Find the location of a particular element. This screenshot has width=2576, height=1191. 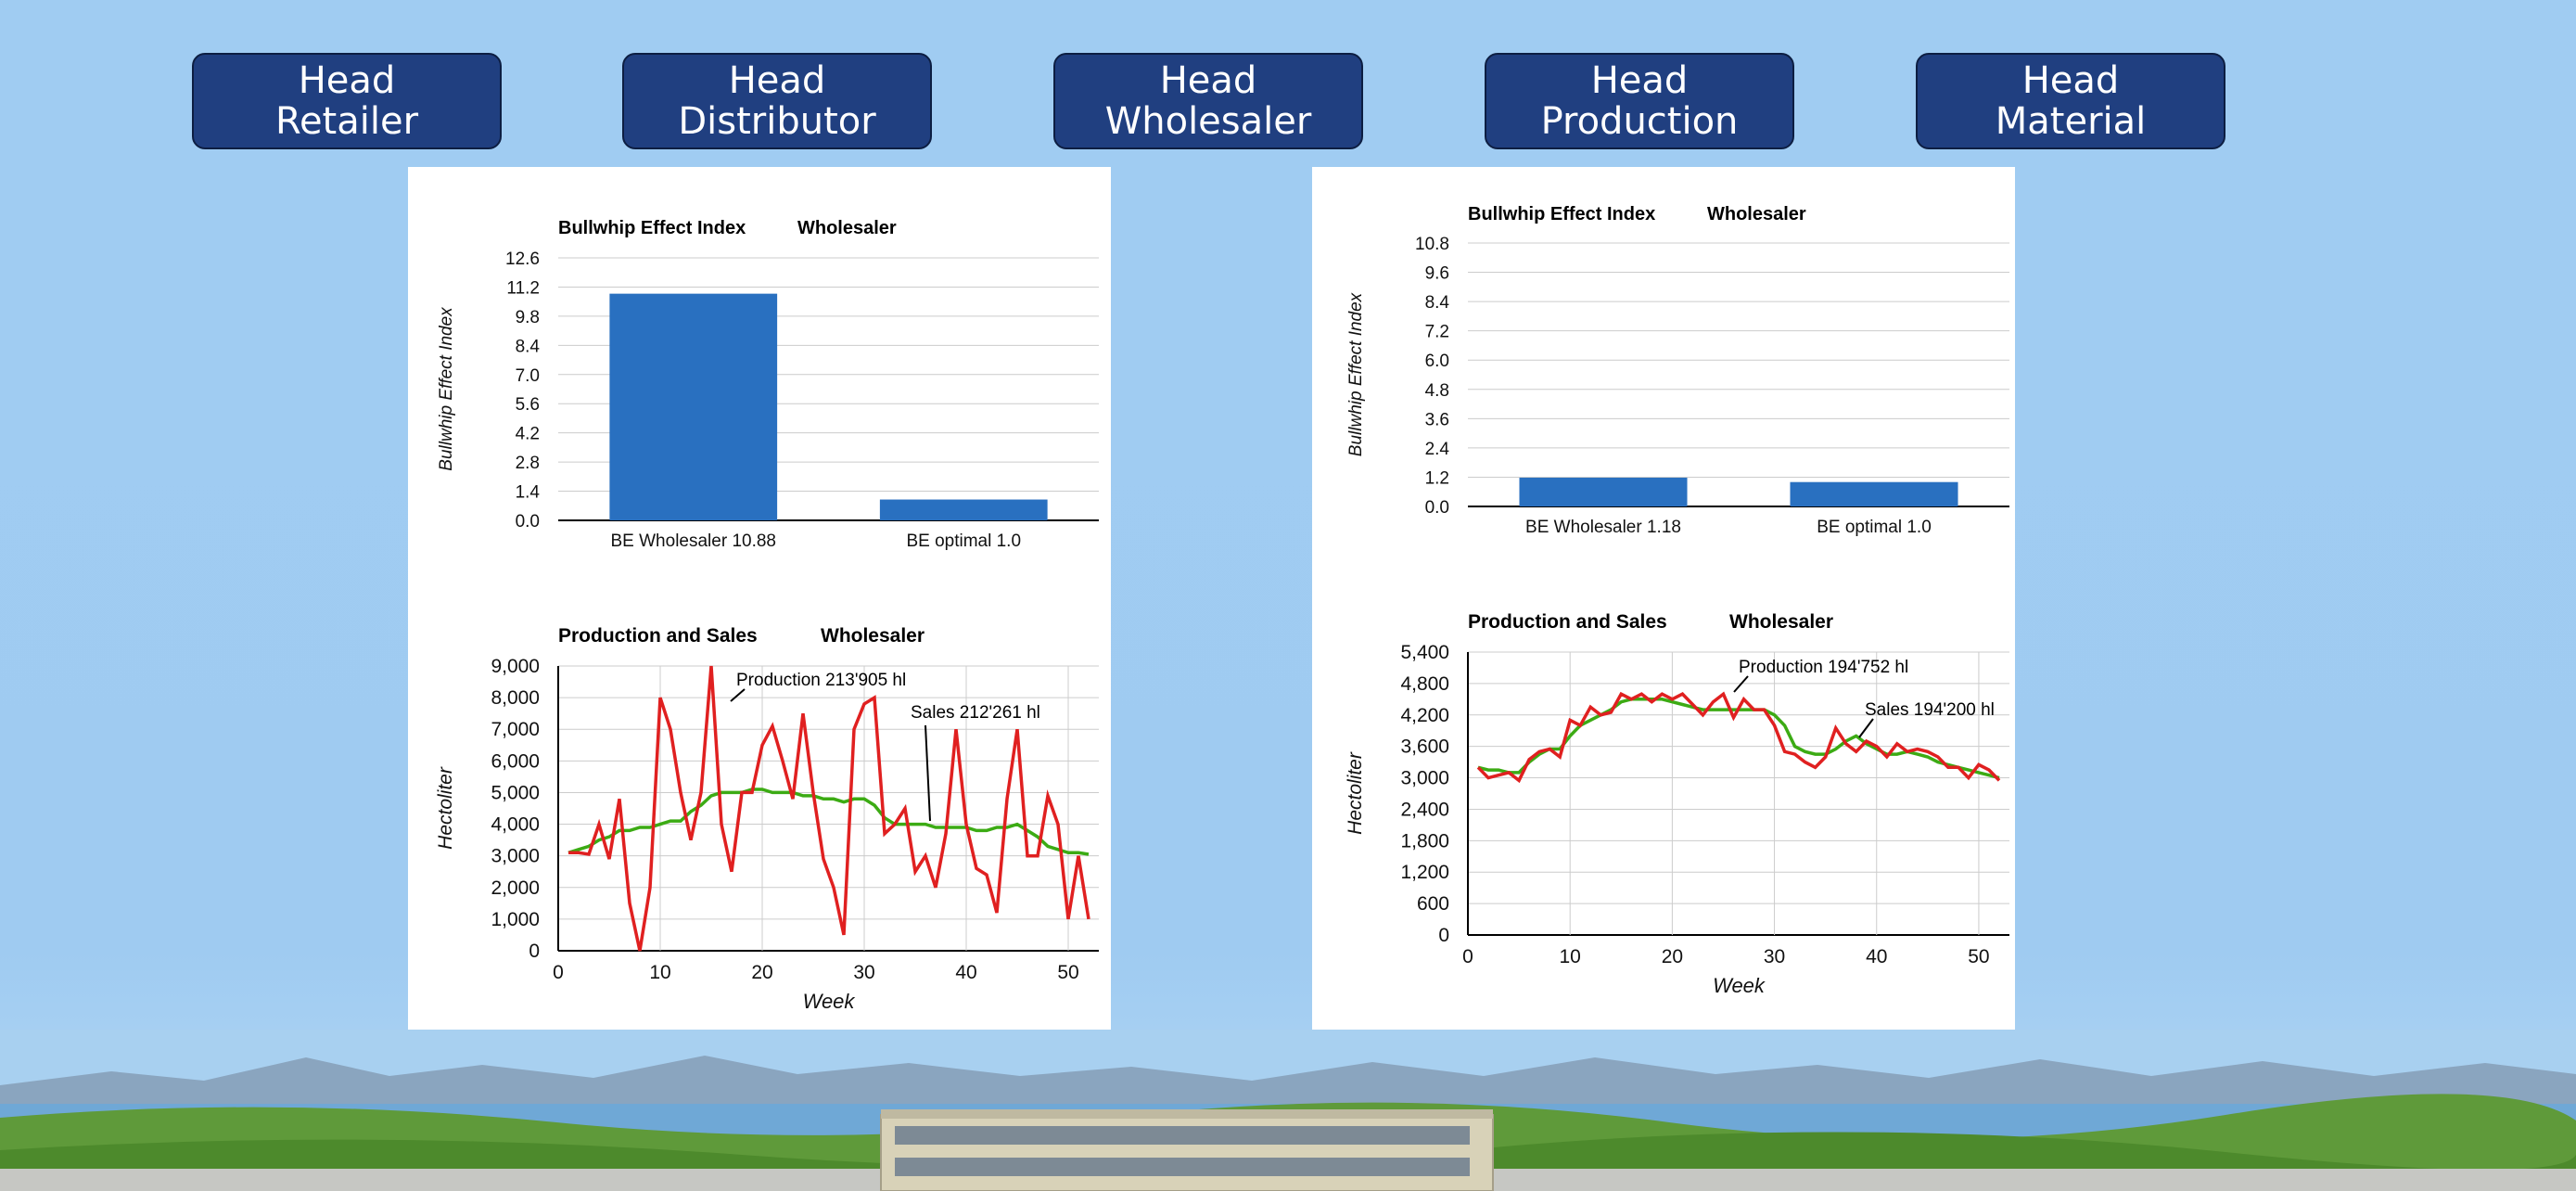

bullwhip-y-tick-label: 7.2 is located at coordinates (1437, 332).